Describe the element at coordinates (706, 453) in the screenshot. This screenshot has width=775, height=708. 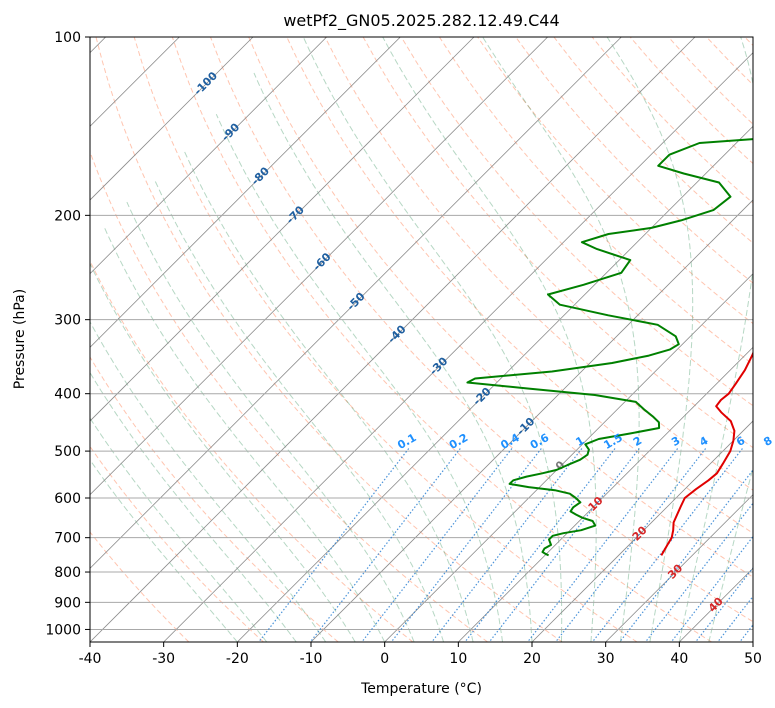
I see `temperature-profile-line` at that location.